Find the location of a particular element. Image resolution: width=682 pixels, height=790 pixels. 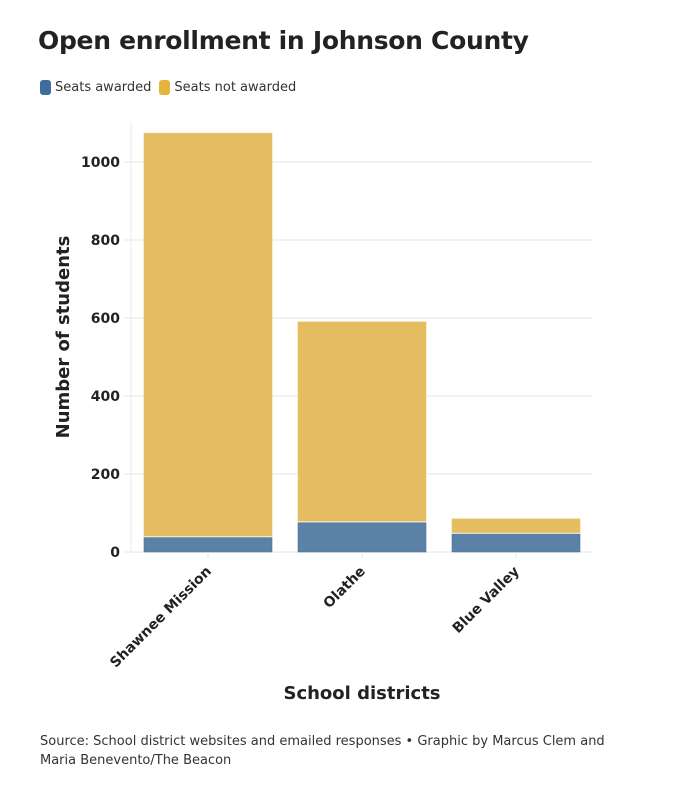

legend-label-seats-awarded: Seats awarded is located at coordinates (103, 87).